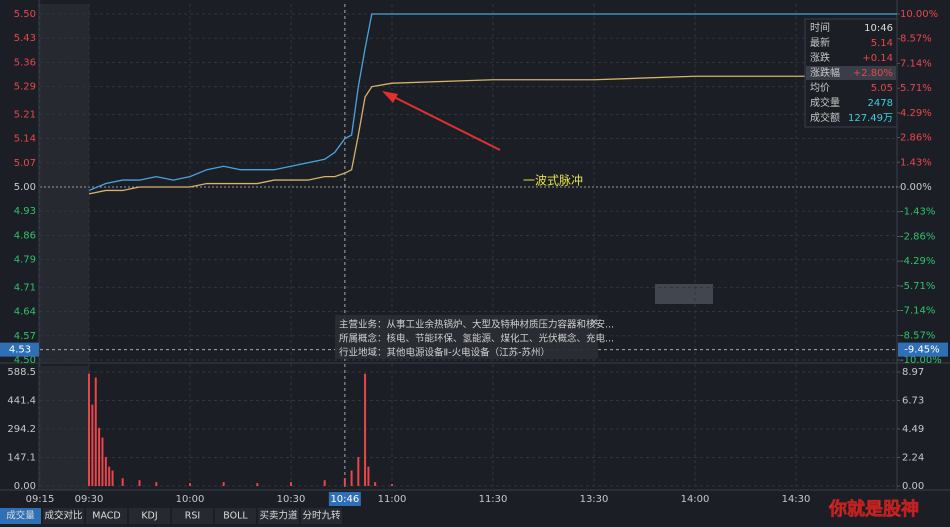 The height and width of the screenshot is (527, 950). What do you see at coordinates (392, 499) in the screenshot?
I see `x-tick-label: 11:00` at bounding box center [392, 499].